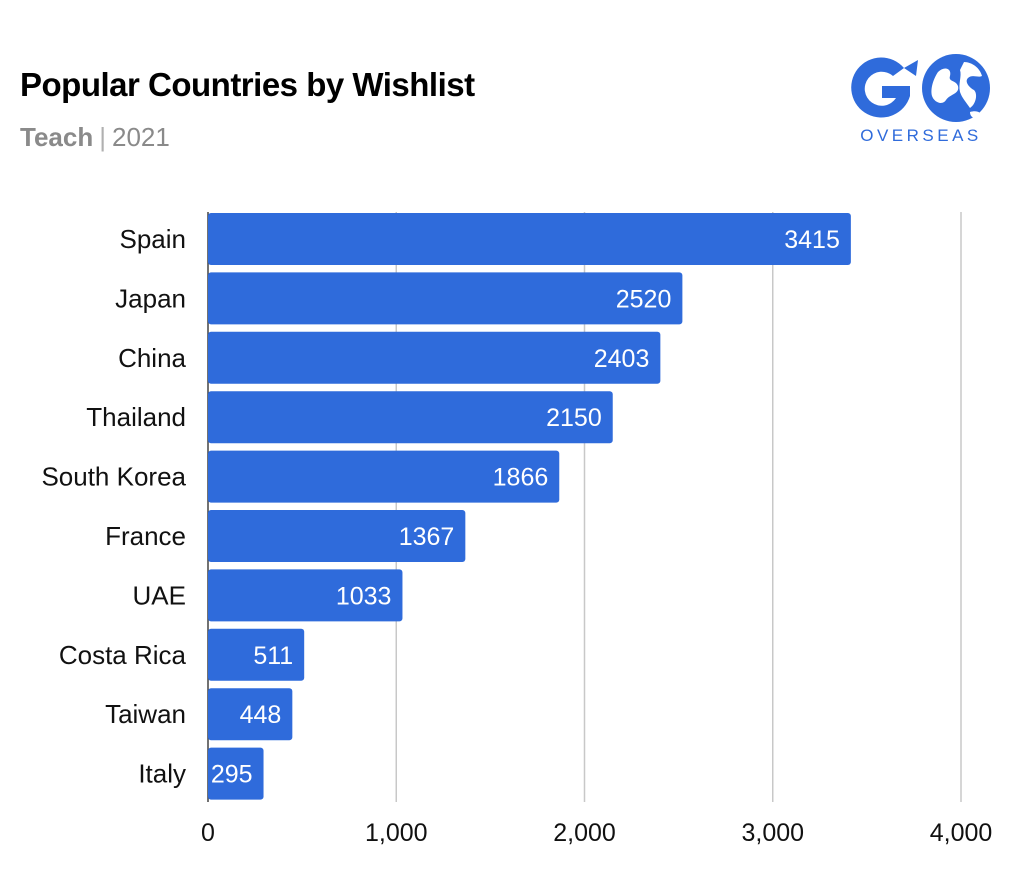 The width and height of the screenshot is (1014, 871). What do you see at coordinates (150, 298) in the screenshot?
I see `category-label: Japan` at bounding box center [150, 298].